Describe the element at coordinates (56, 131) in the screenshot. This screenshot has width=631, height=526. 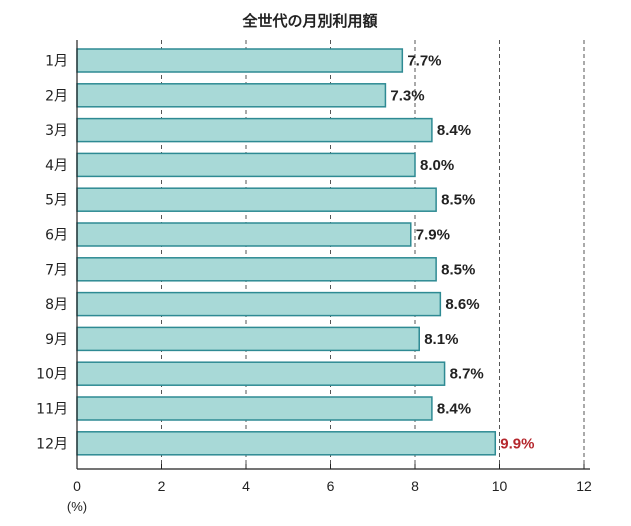
I see `category-label: 3月` at that location.